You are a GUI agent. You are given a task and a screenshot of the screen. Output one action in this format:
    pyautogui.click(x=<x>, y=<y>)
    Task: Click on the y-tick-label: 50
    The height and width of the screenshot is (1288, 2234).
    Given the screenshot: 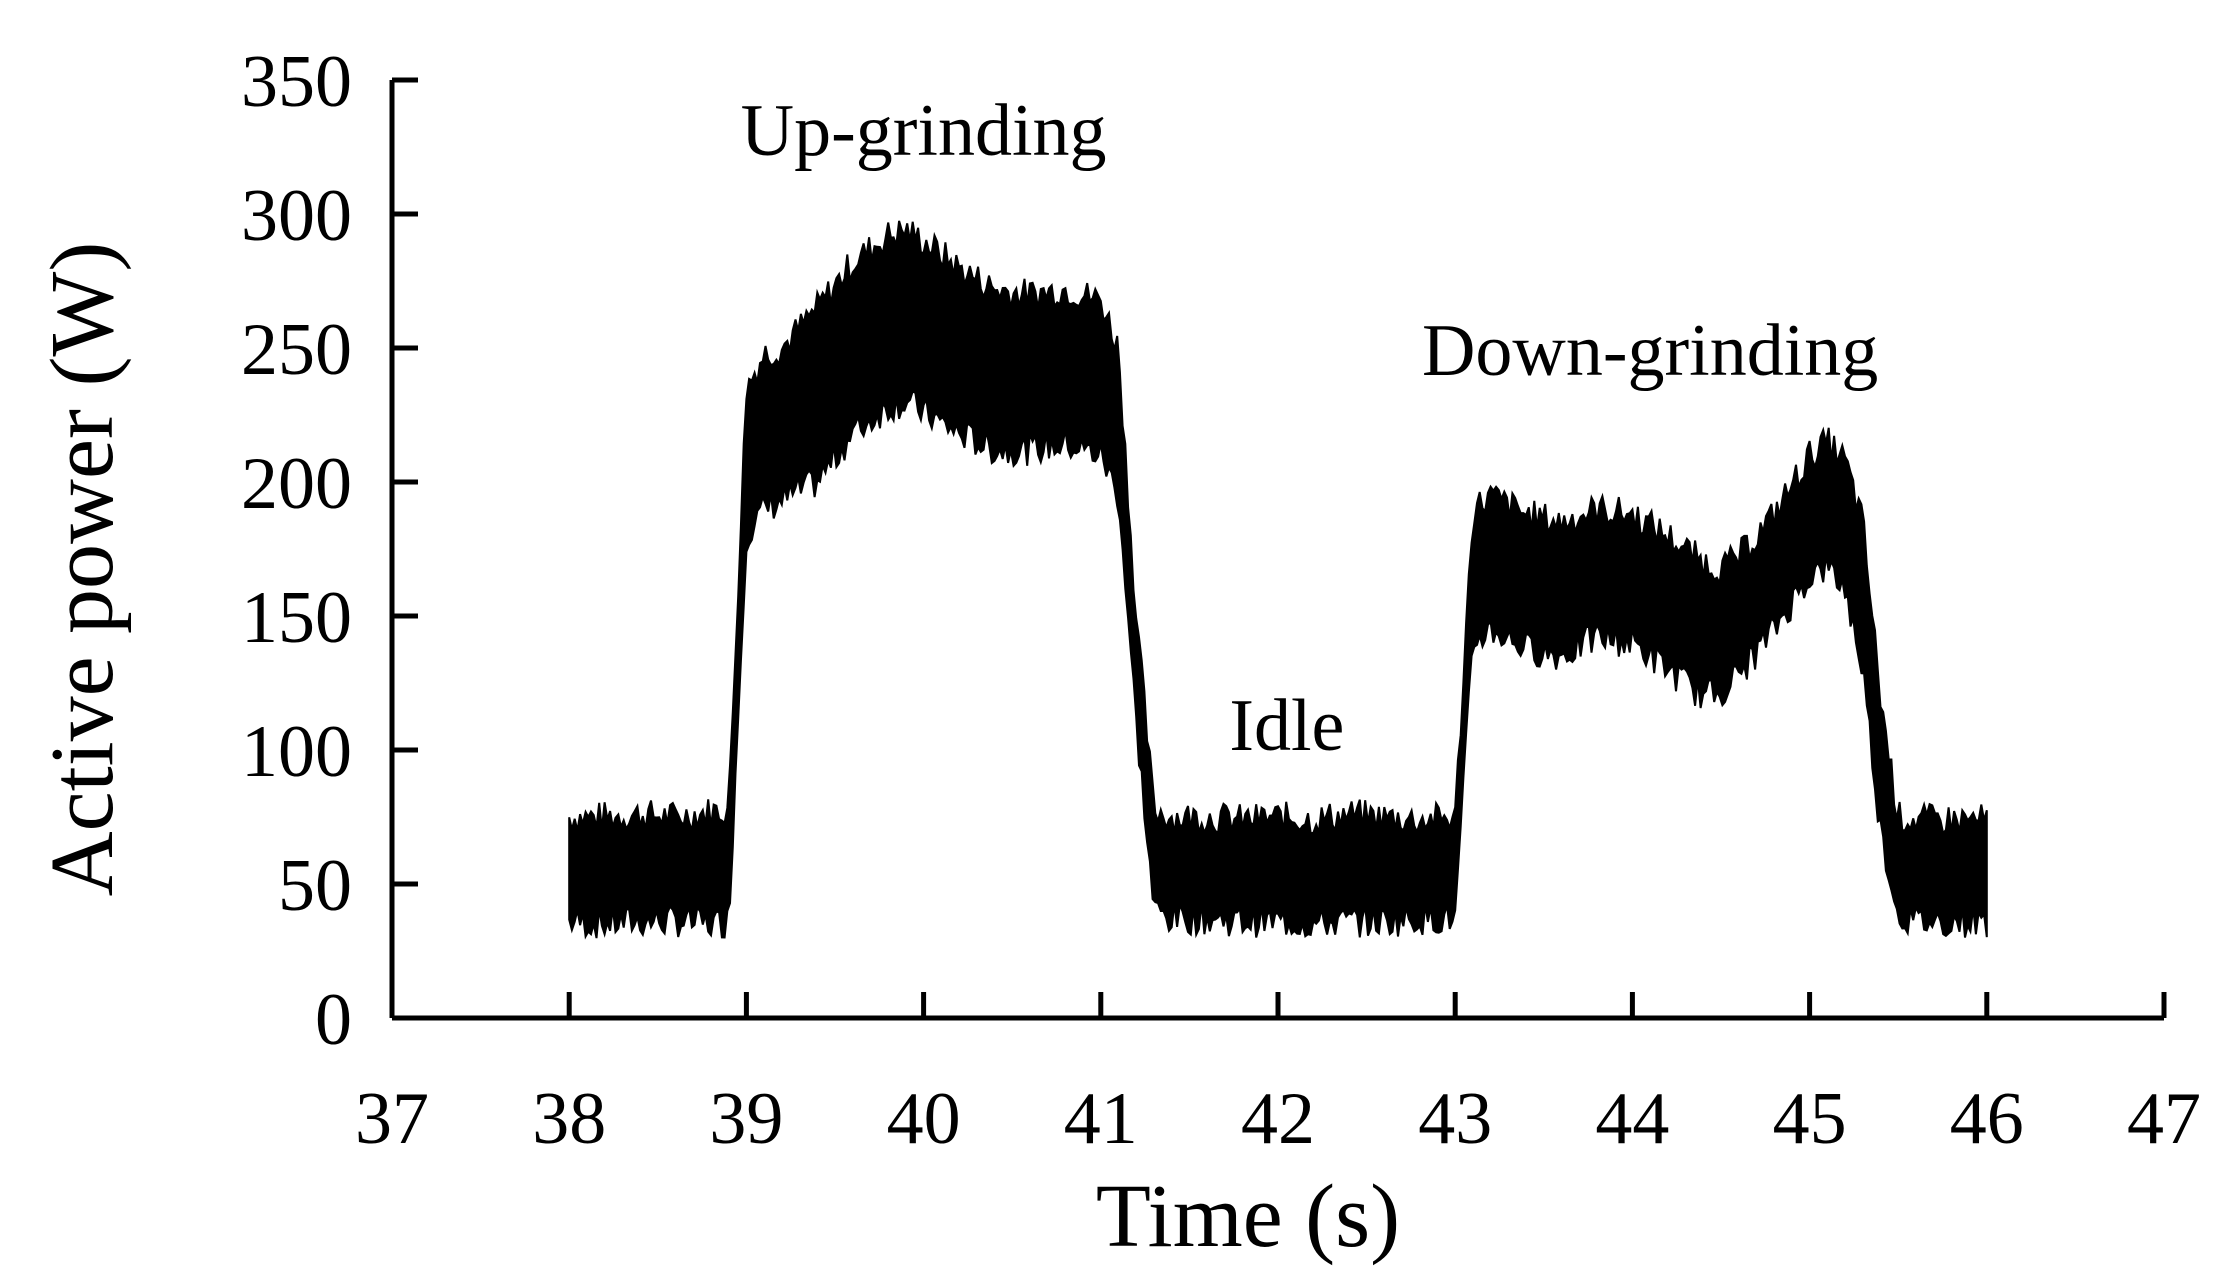 What is the action you would take?
    pyautogui.click(x=315, y=886)
    